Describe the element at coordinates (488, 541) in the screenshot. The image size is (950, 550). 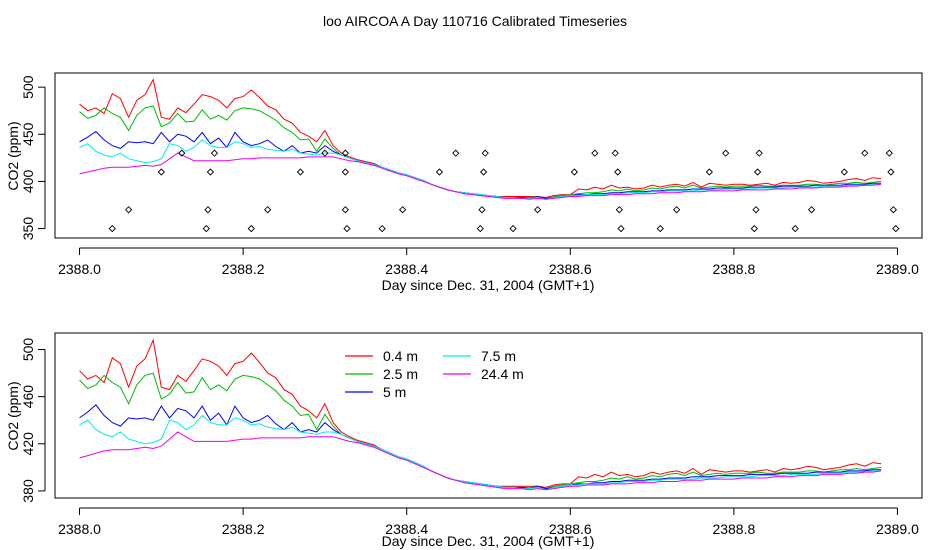
I see `x-axis-label-bottom: Day since Dec. 31, 2004 (GMT+1)` at that location.